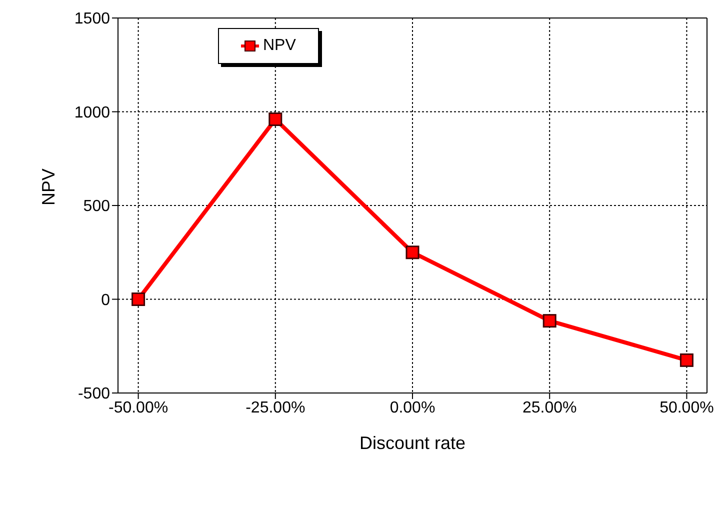 The image size is (725, 507). Describe the element at coordinates (94, 394) in the screenshot. I see `y-tick-label: -500` at that location.